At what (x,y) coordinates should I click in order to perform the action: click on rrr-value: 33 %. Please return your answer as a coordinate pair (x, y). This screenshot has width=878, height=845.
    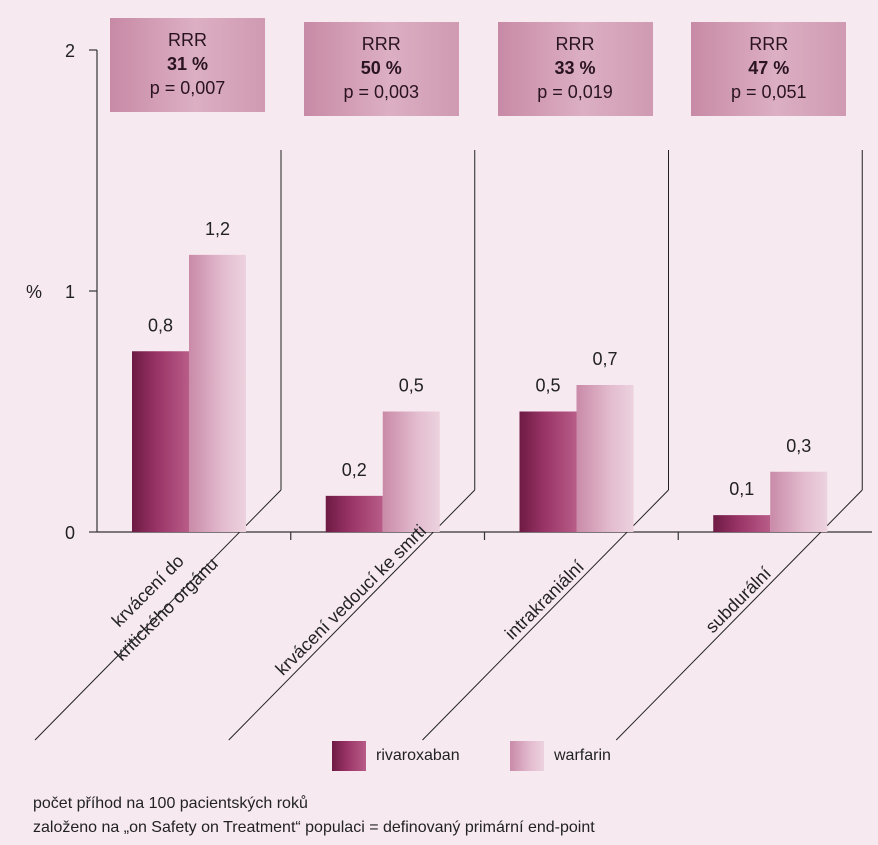
    Looking at the image, I should click on (575, 68).